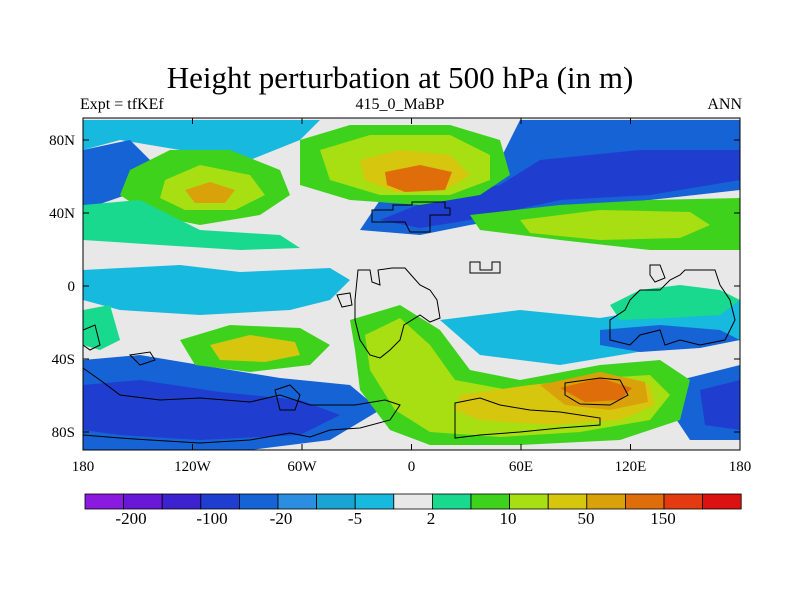 This screenshot has width=800, height=600. What do you see at coordinates (63, 433) in the screenshot?
I see `y-tick-label: 80S` at bounding box center [63, 433].